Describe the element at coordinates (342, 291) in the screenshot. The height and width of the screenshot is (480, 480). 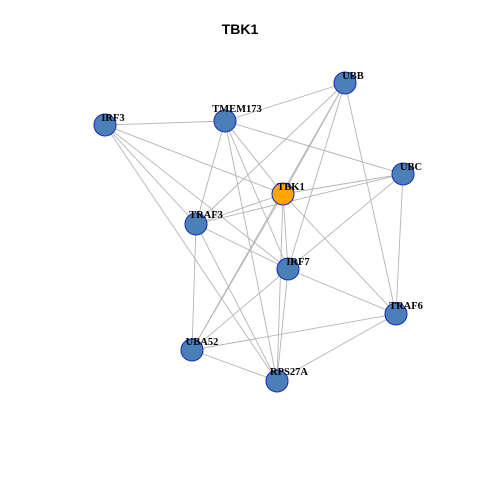
I see `edge-irf7-traf6` at that location.